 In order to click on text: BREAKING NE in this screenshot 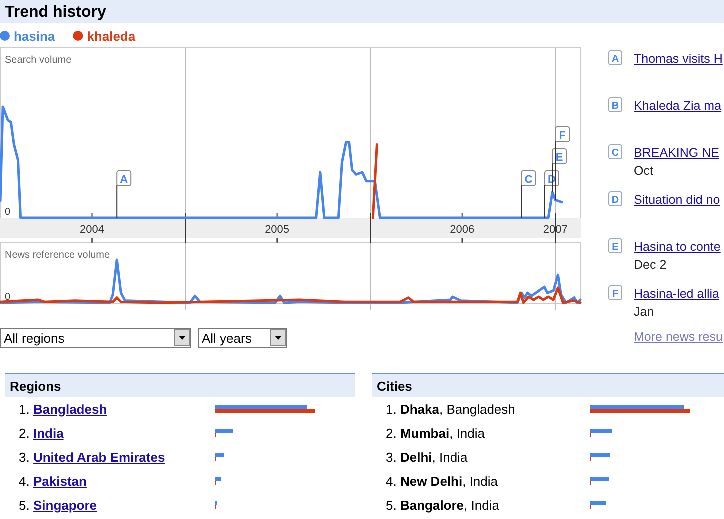, I will do `click(677, 153)`.